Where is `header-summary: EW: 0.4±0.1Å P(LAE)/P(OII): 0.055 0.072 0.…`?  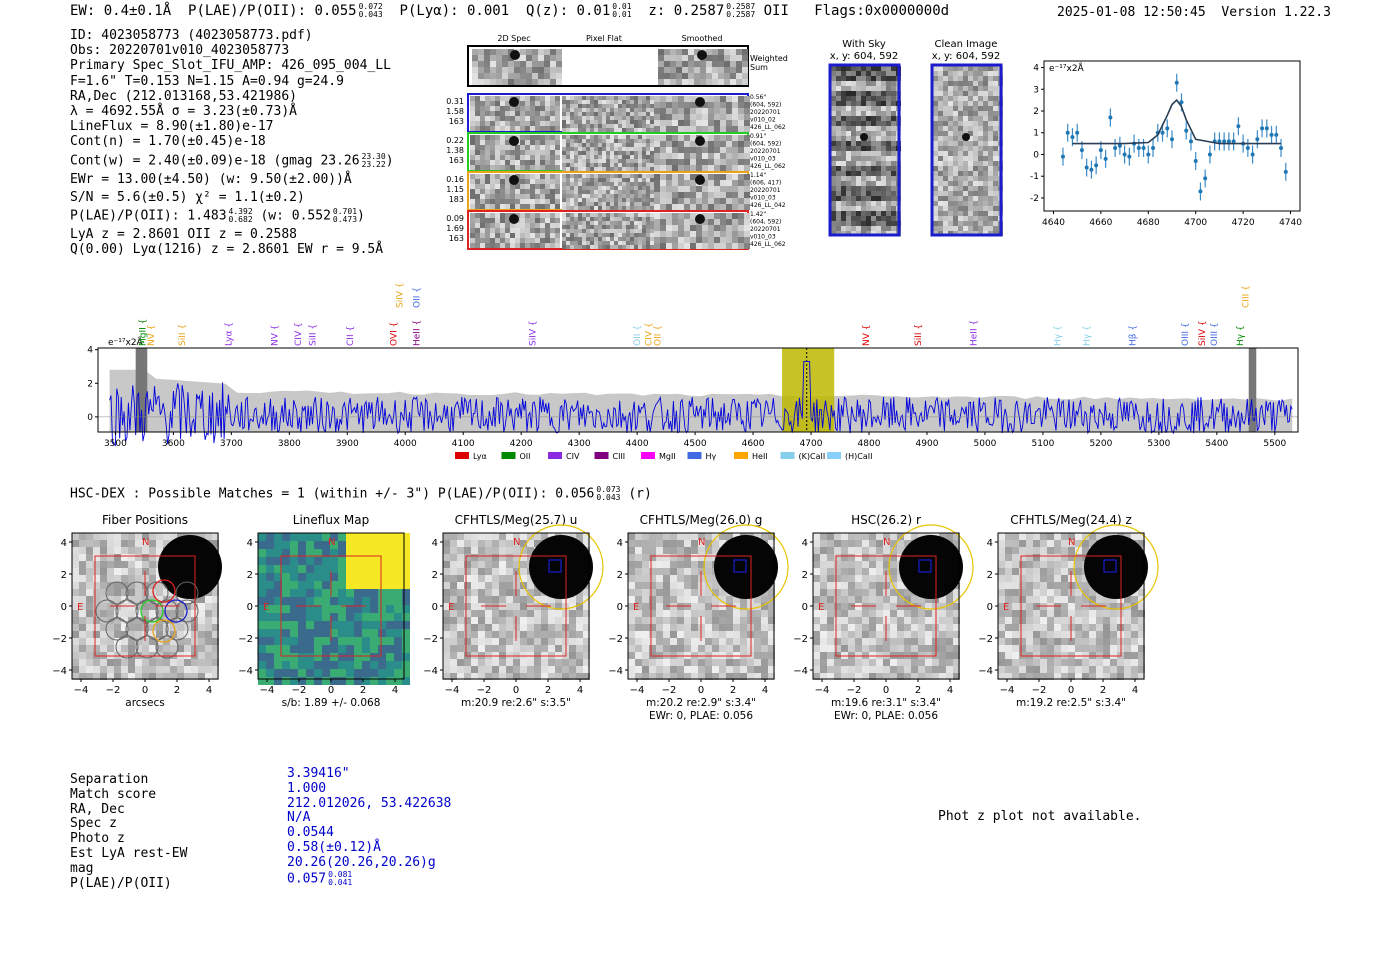
header-summary: EW: 0.4±0.1Å P(LAE)/P(OII): 0.055 0.072 0.… is located at coordinates (509, 11).